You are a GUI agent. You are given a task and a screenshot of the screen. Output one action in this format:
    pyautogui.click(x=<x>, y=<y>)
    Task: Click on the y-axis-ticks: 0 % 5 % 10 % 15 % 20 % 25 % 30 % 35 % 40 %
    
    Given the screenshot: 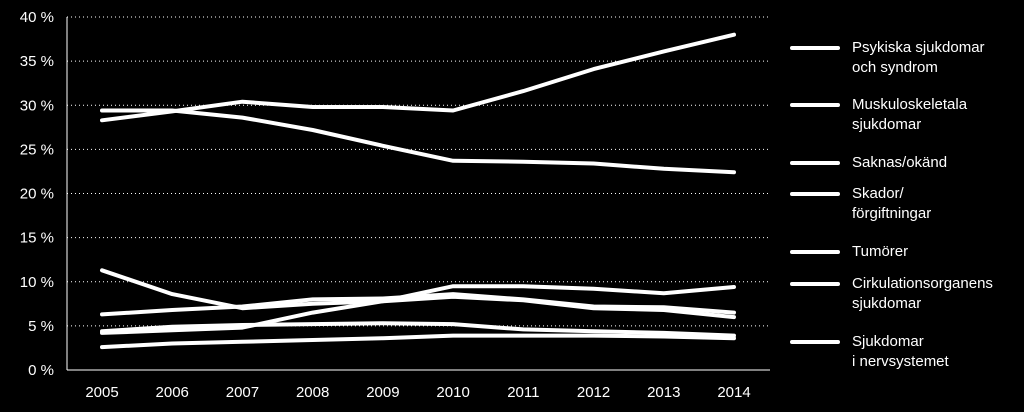 What is the action you would take?
    pyautogui.click(x=37, y=194)
    